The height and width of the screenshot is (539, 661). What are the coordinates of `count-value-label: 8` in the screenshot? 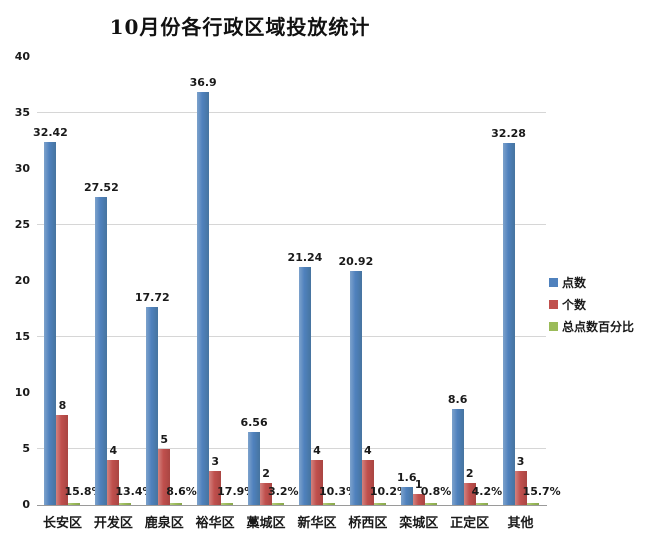 It's located at (62, 406).